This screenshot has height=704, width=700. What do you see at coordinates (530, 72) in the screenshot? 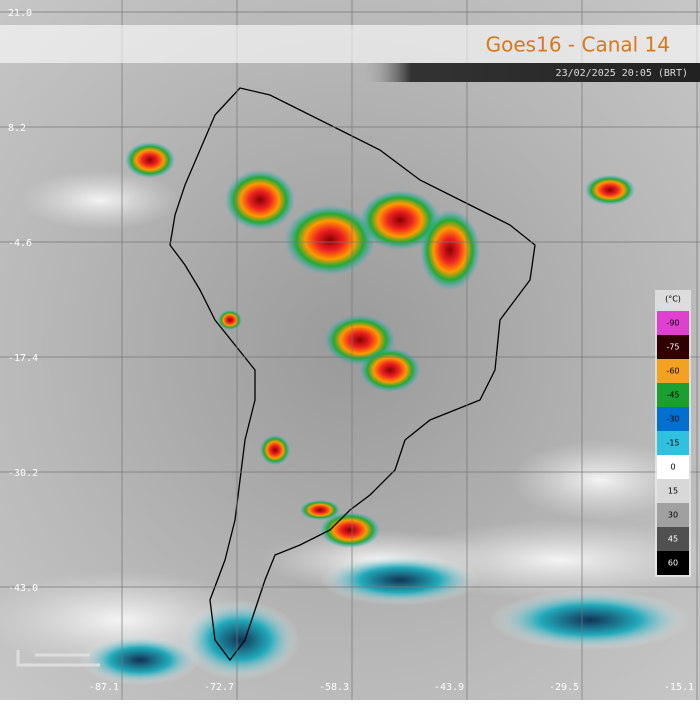
I see `timestamp-bar` at bounding box center [530, 72].